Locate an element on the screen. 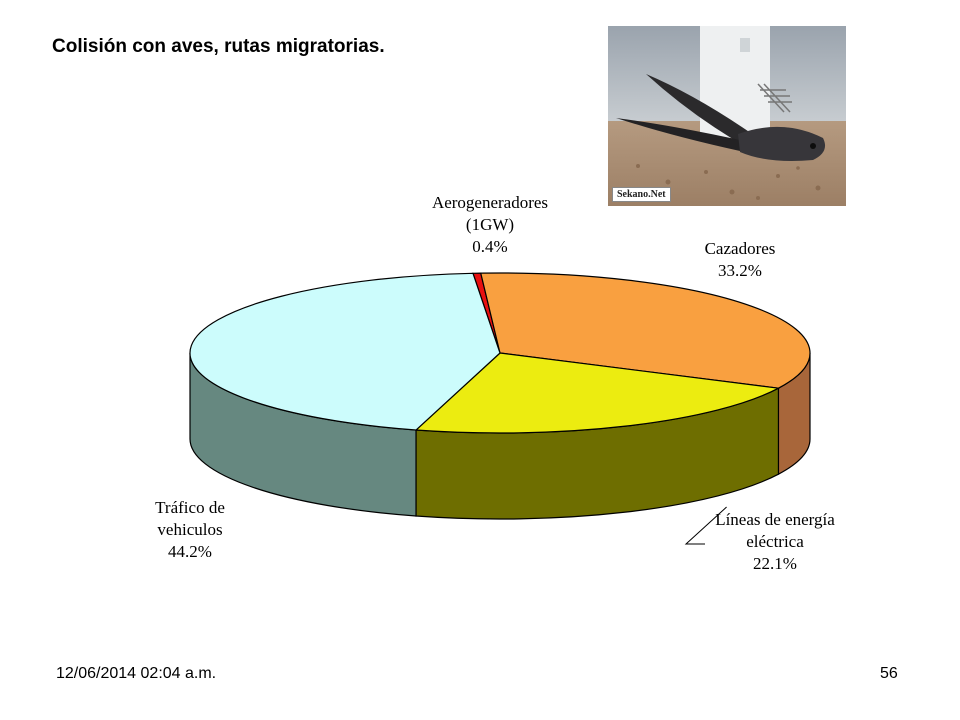 The height and width of the screenshot is (720, 960). pie-label-lineas-energia: Líneas de energía is located at coordinates (775, 519).